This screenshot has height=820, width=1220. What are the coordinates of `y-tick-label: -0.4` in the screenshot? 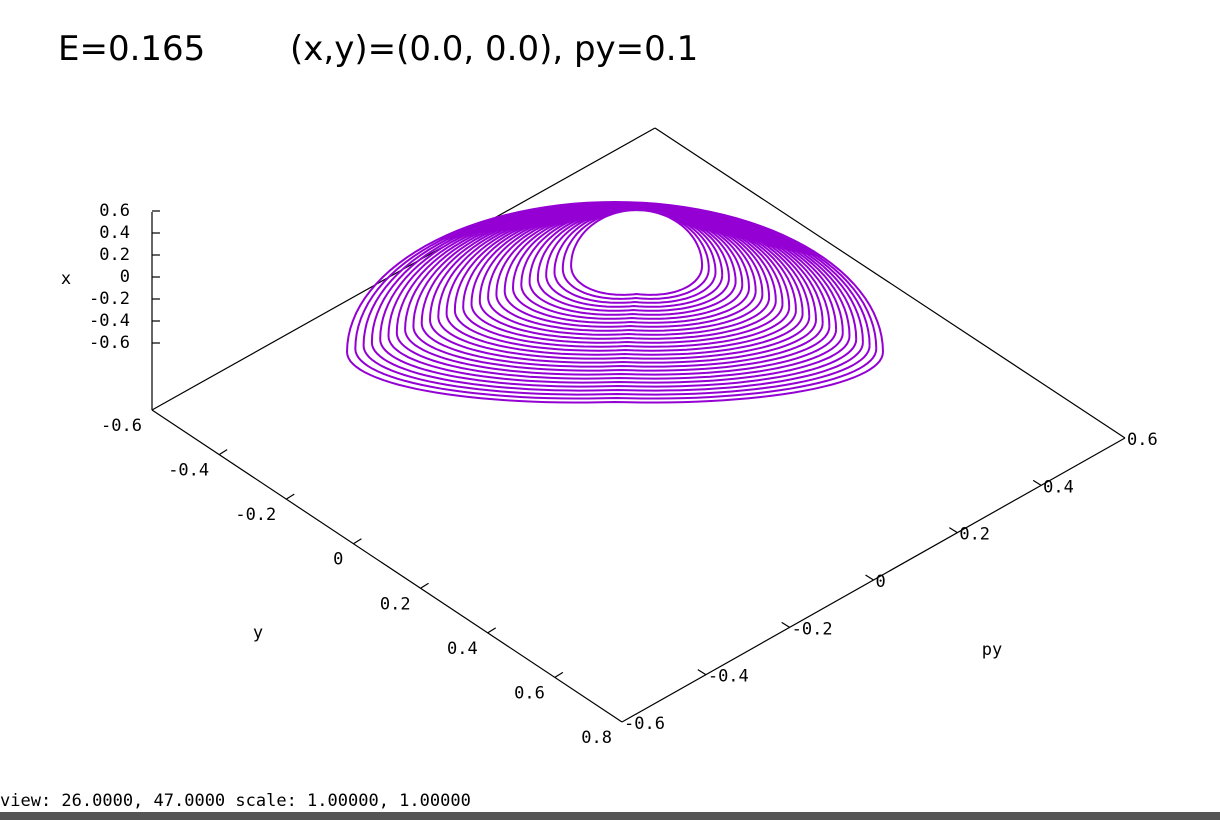 It's located at (188, 471).